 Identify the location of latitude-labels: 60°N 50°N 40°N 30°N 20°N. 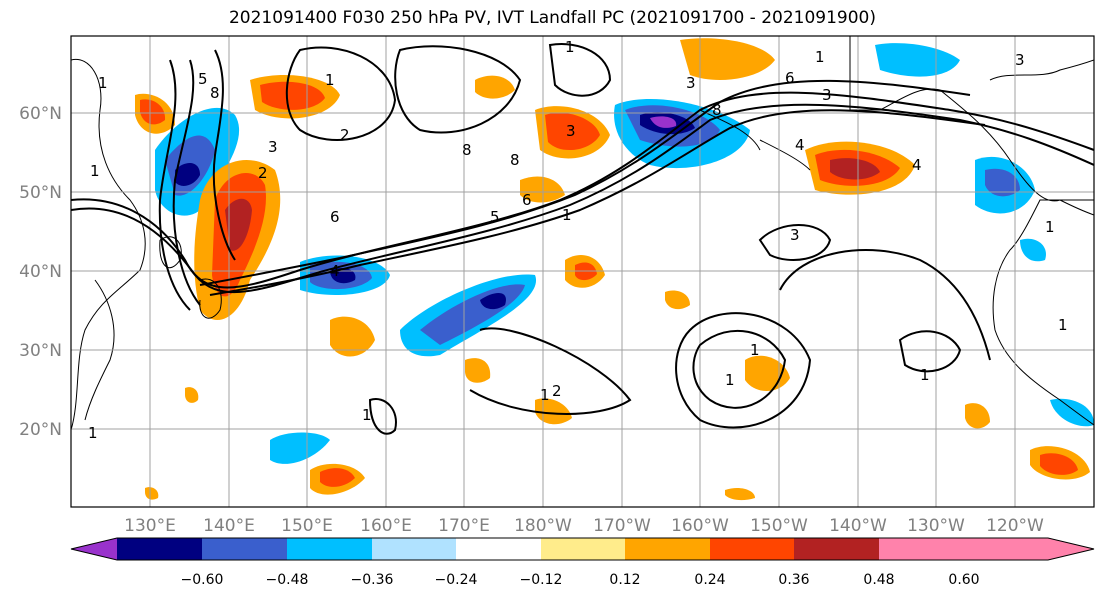
(40, 272).